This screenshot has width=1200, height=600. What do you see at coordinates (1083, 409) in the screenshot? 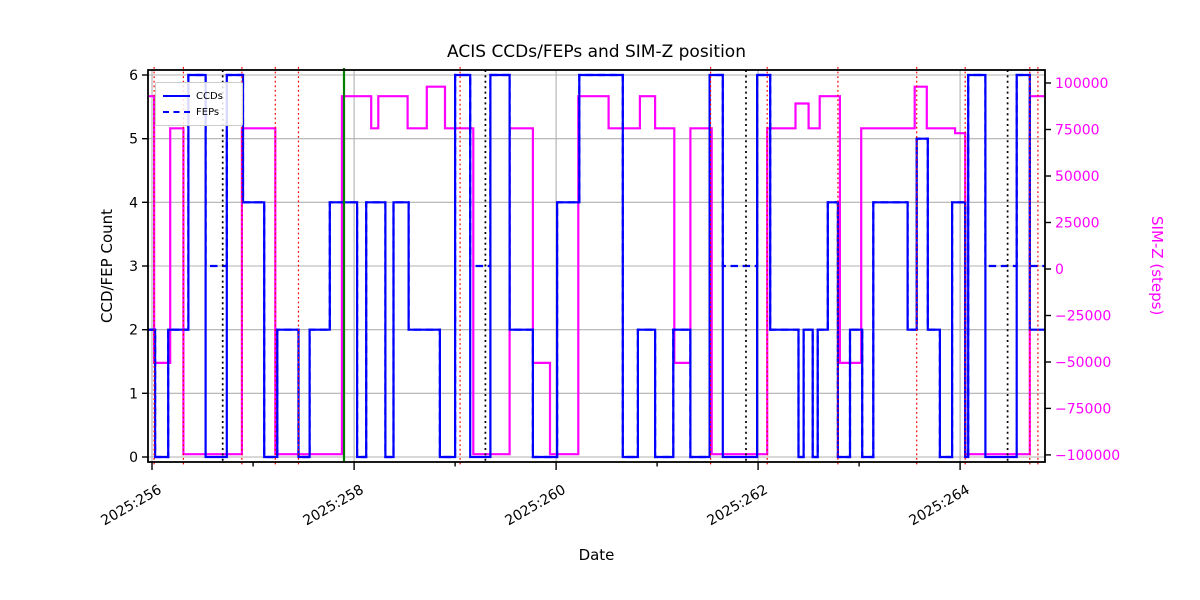
I see `svg-text: −75000` at bounding box center [1083, 409].